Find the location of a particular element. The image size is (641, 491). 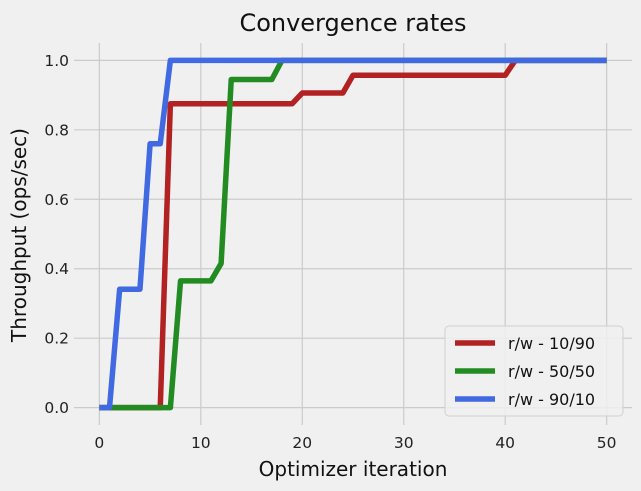

y-axis-label: Throughput (ops/sec) is located at coordinates (19, 235).